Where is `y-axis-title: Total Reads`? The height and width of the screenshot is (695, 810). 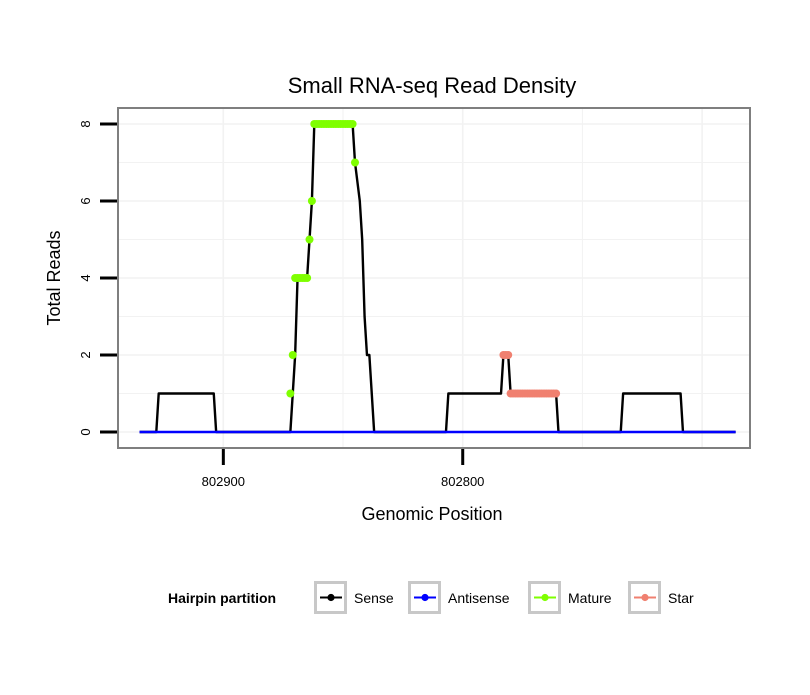 y-axis-title: Total Reads is located at coordinates (54, 277).